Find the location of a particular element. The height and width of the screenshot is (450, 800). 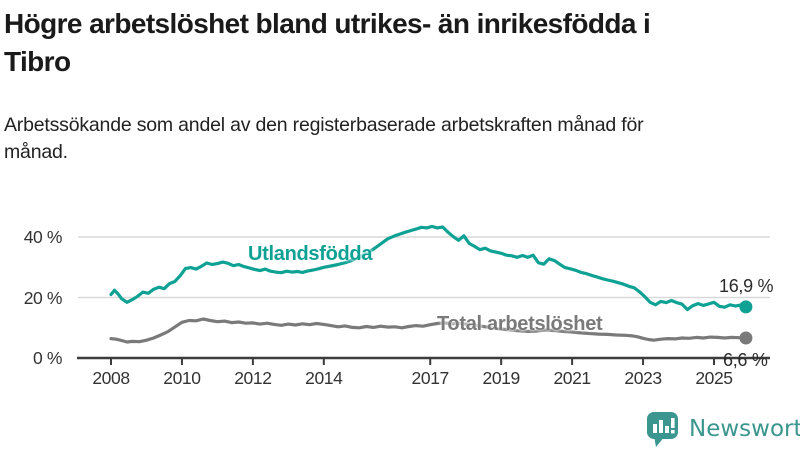

x-tick-label: 2023 is located at coordinates (643, 378).